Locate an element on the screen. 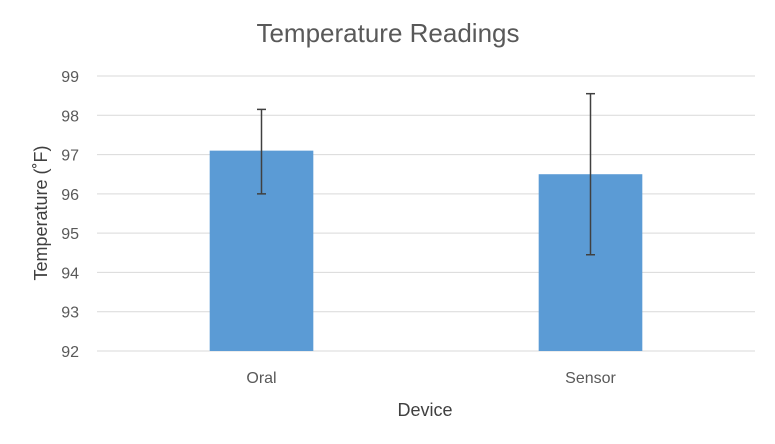 The height and width of the screenshot is (444, 775). y-axis-title: Temperature (˚F) is located at coordinates (41, 212).